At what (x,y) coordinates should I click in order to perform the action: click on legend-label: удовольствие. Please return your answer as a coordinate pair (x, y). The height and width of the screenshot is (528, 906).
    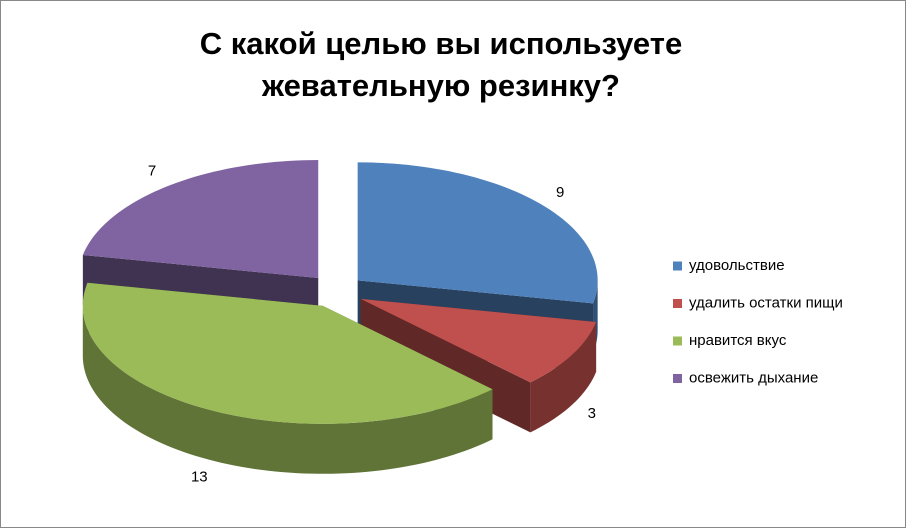
    Looking at the image, I should click on (737, 265).